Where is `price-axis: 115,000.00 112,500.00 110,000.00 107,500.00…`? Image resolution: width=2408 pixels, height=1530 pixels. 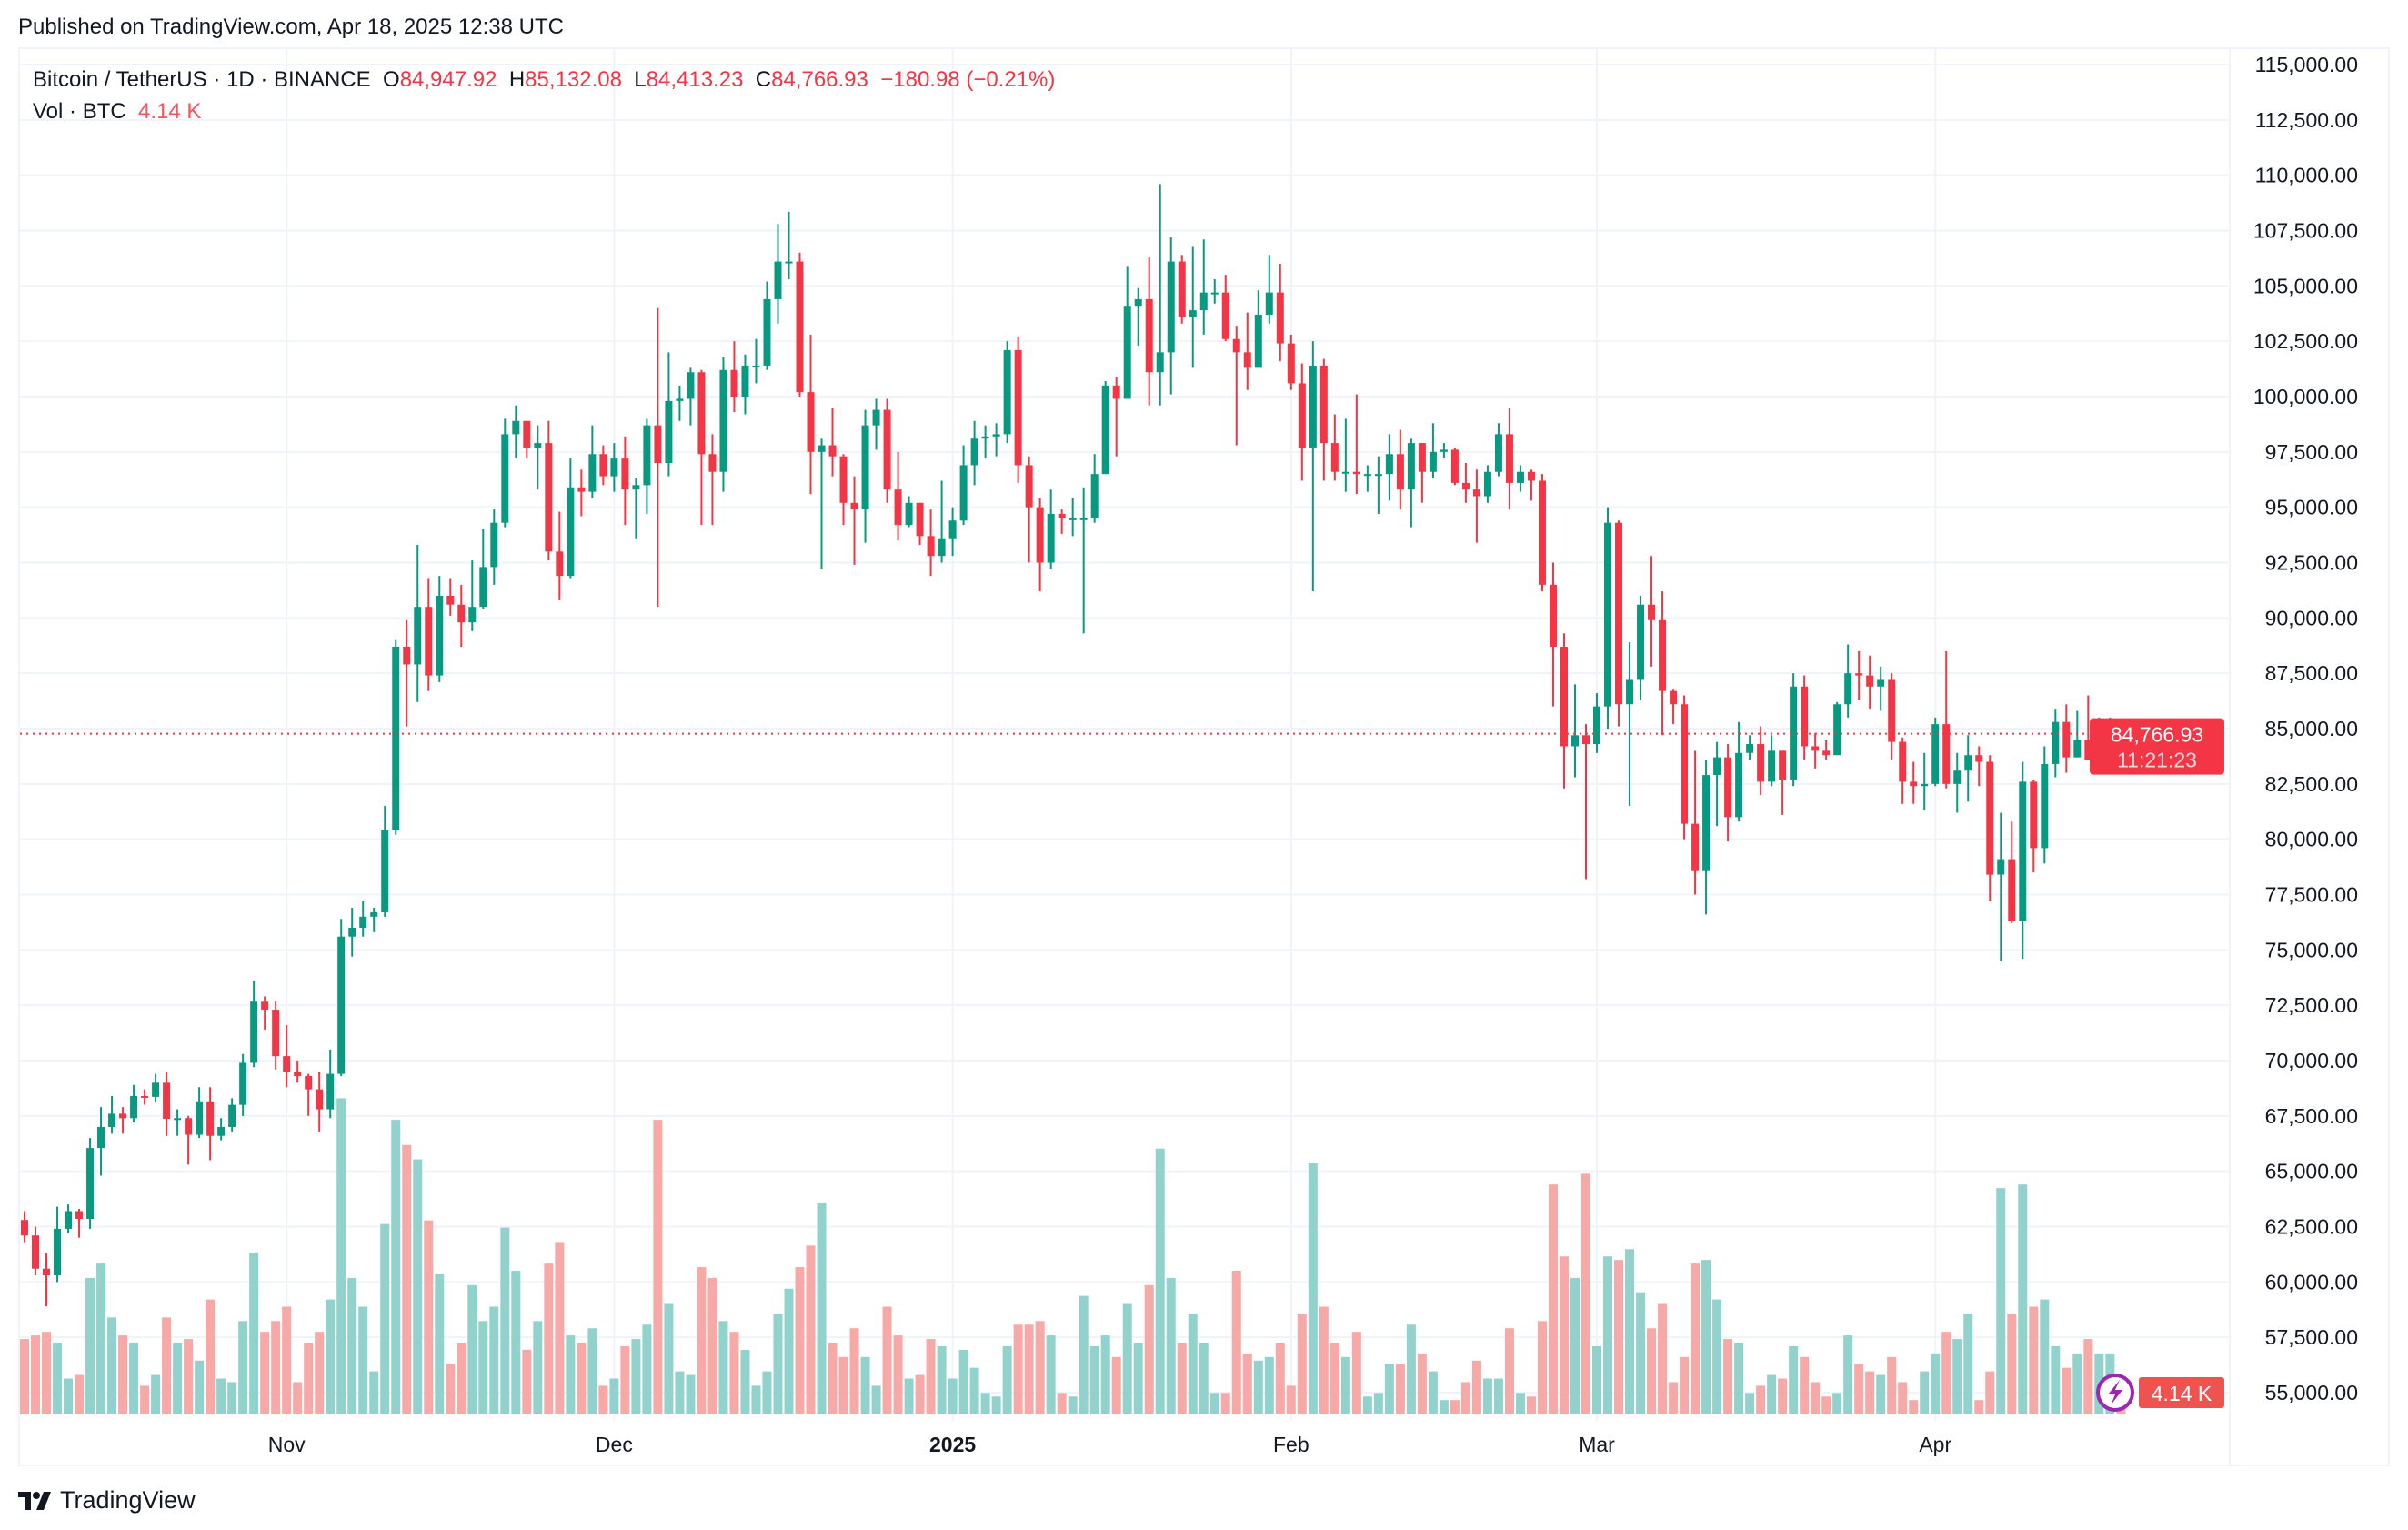
price-axis: 115,000.00 112,500.00 110,000.00 107,500.00… is located at coordinates (2305, 729).